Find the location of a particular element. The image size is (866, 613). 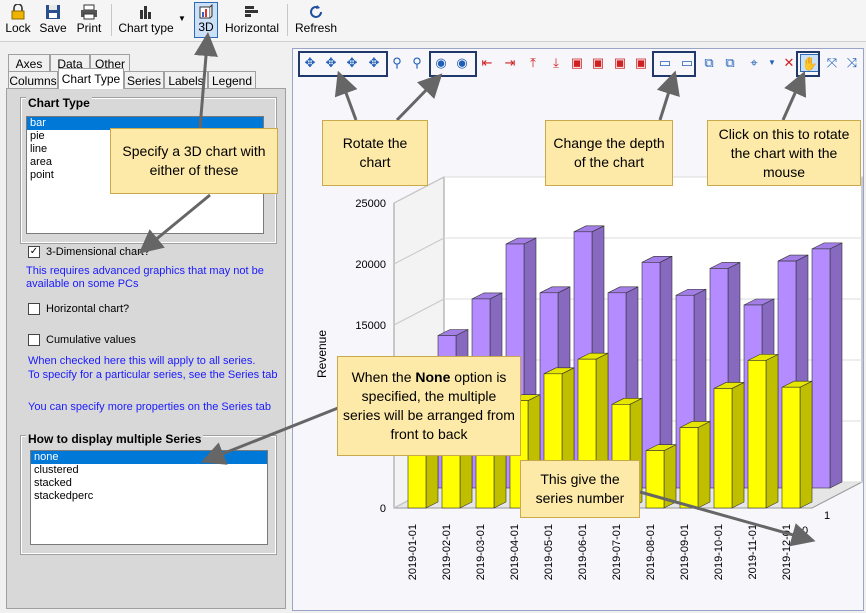

three-d-label: 3D is located at coordinates (206, 27).